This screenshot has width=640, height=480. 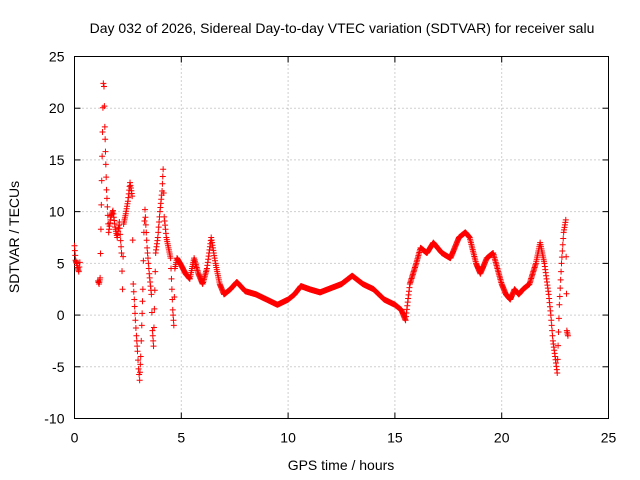 What do you see at coordinates (54, 419) in the screenshot?
I see `y-tick-label: -10` at bounding box center [54, 419].